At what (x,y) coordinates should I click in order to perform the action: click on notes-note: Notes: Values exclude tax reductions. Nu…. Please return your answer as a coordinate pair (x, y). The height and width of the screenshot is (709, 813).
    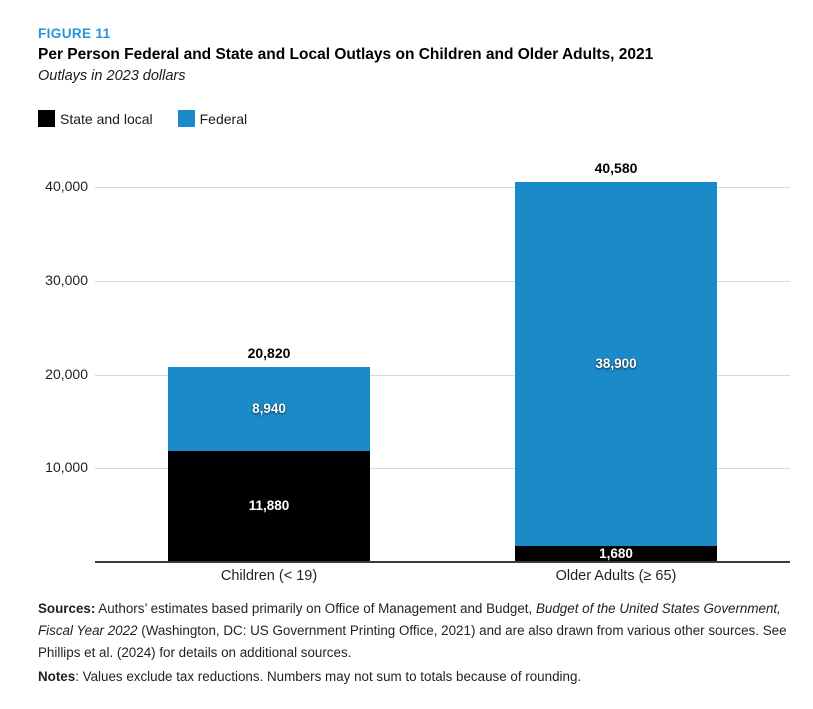
    Looking at the image, I should click on (414, 677).